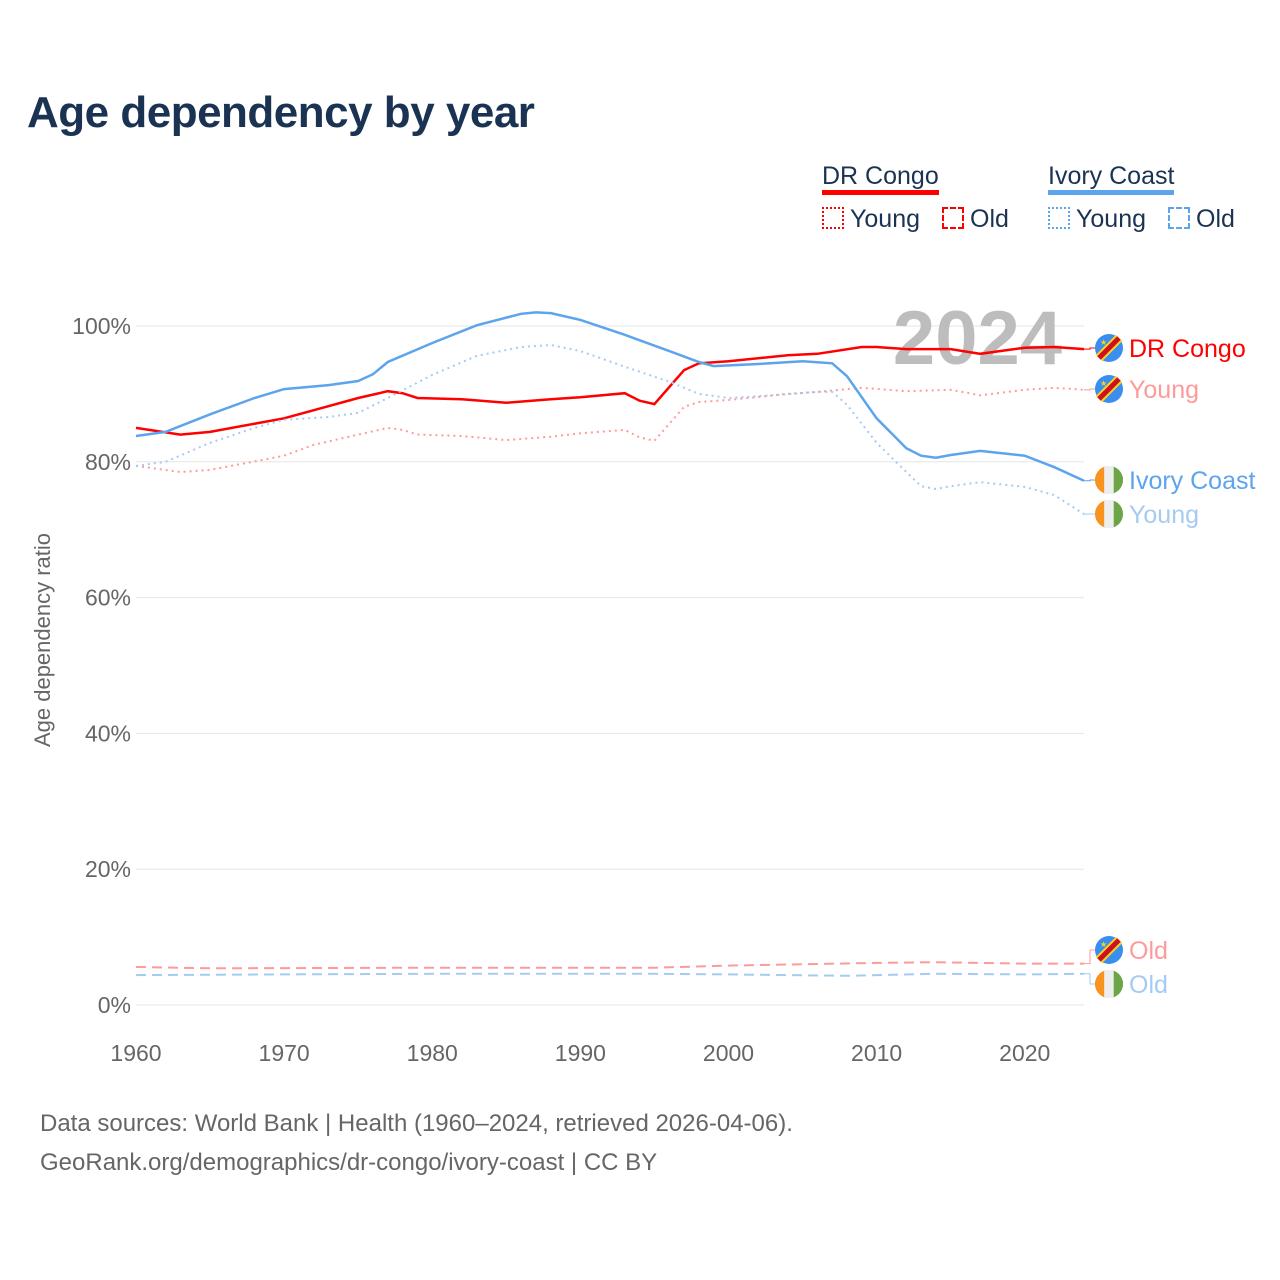  What do you see at coordinates (728, 1053) in the screenshot?
I see `x-tick-label: 2000` at bounding box center [728, 1053].